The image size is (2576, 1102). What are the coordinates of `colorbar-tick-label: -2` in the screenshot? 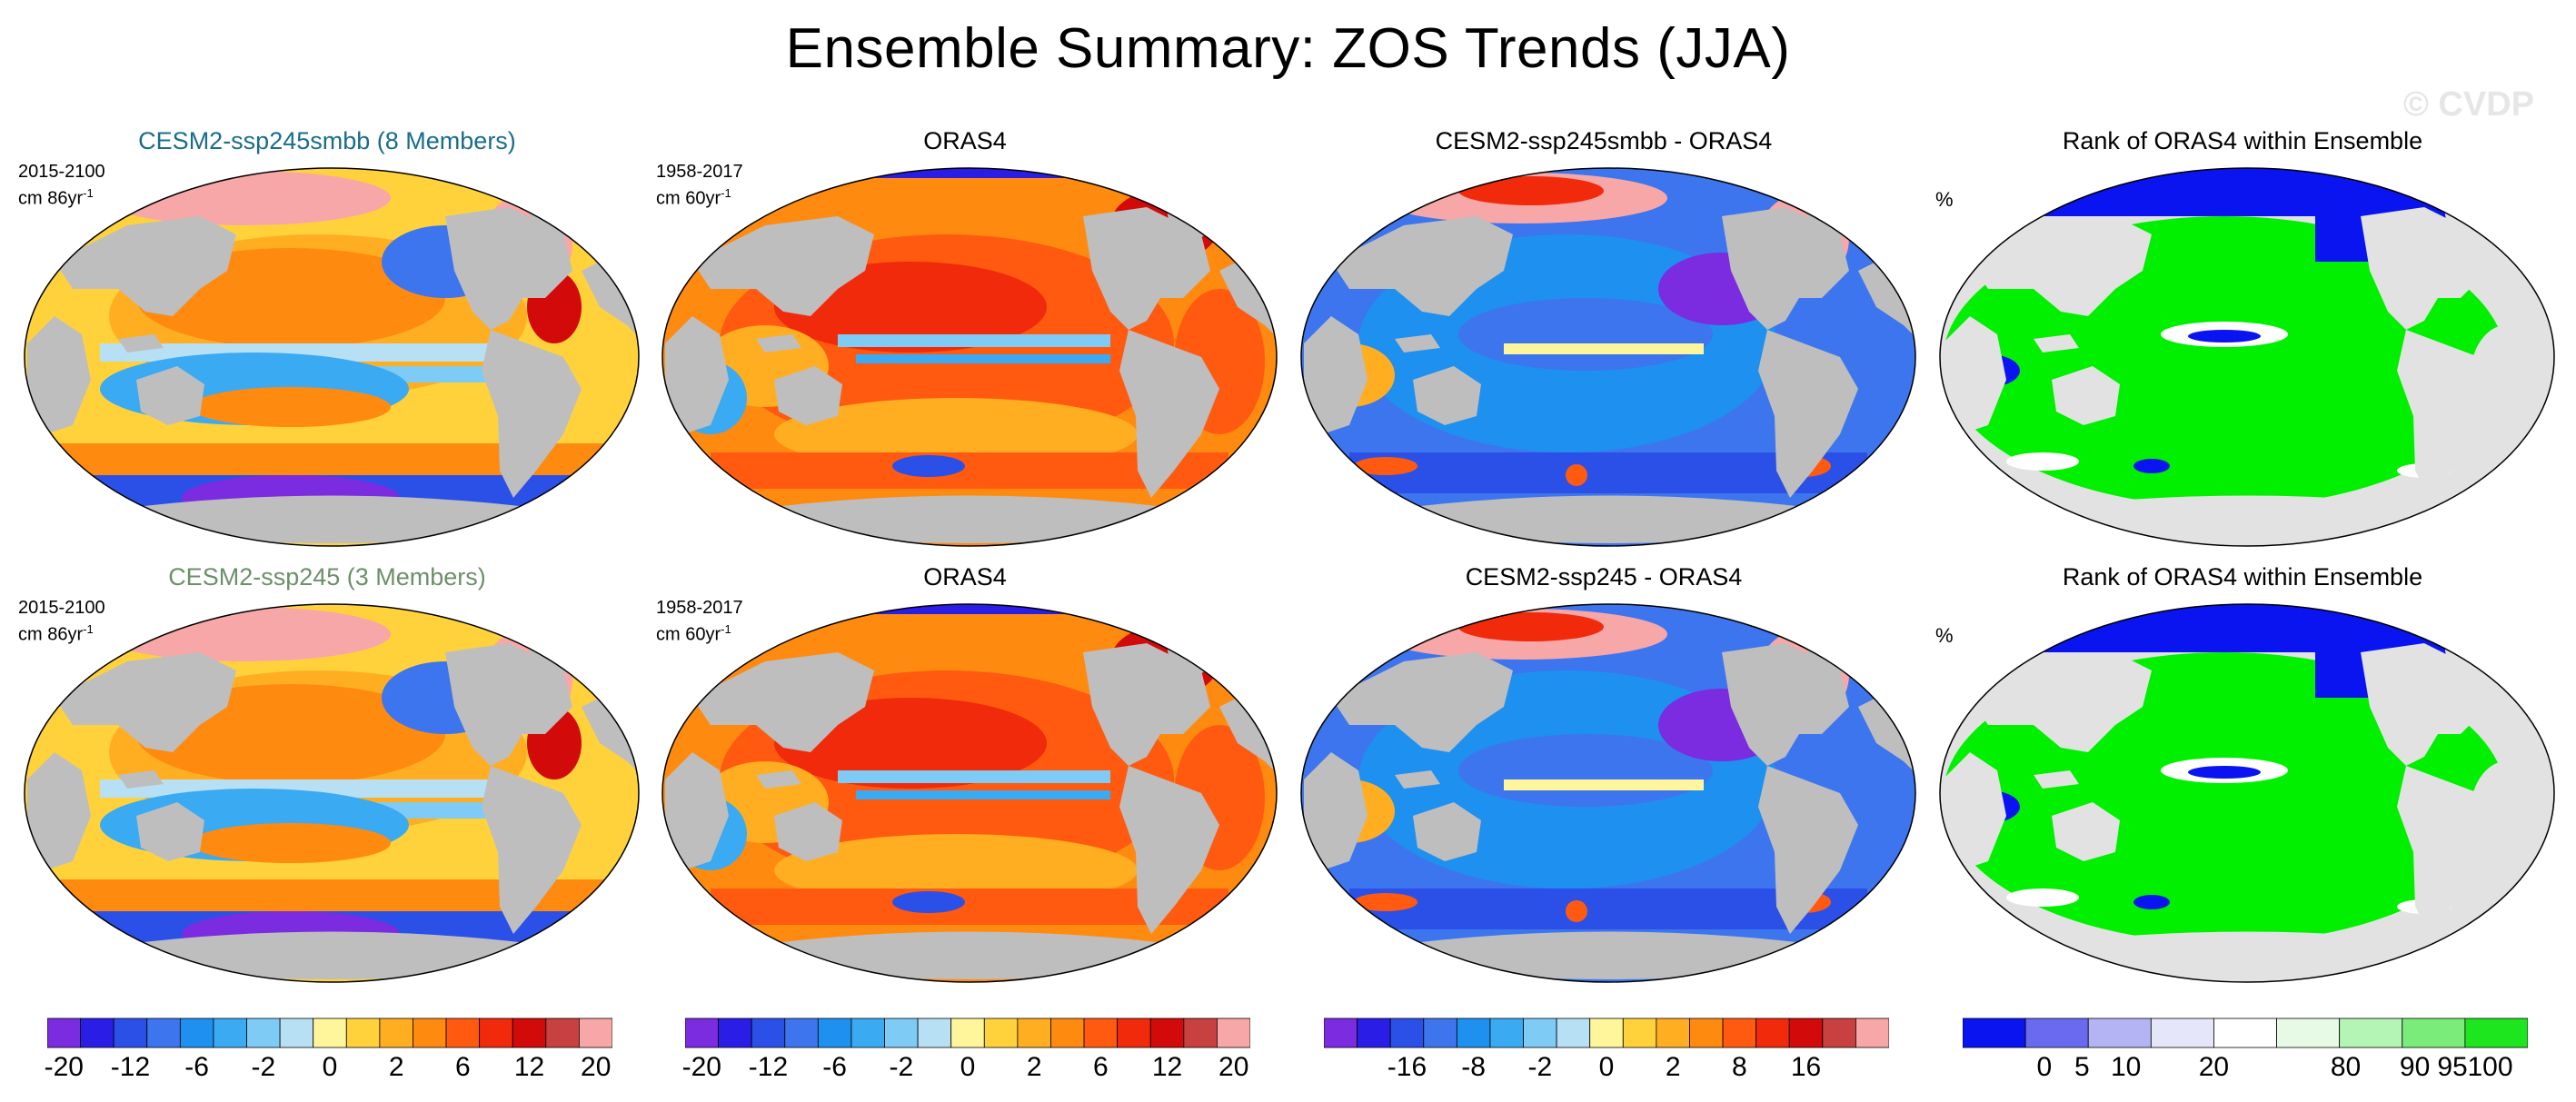 It's located at (263, 1067).